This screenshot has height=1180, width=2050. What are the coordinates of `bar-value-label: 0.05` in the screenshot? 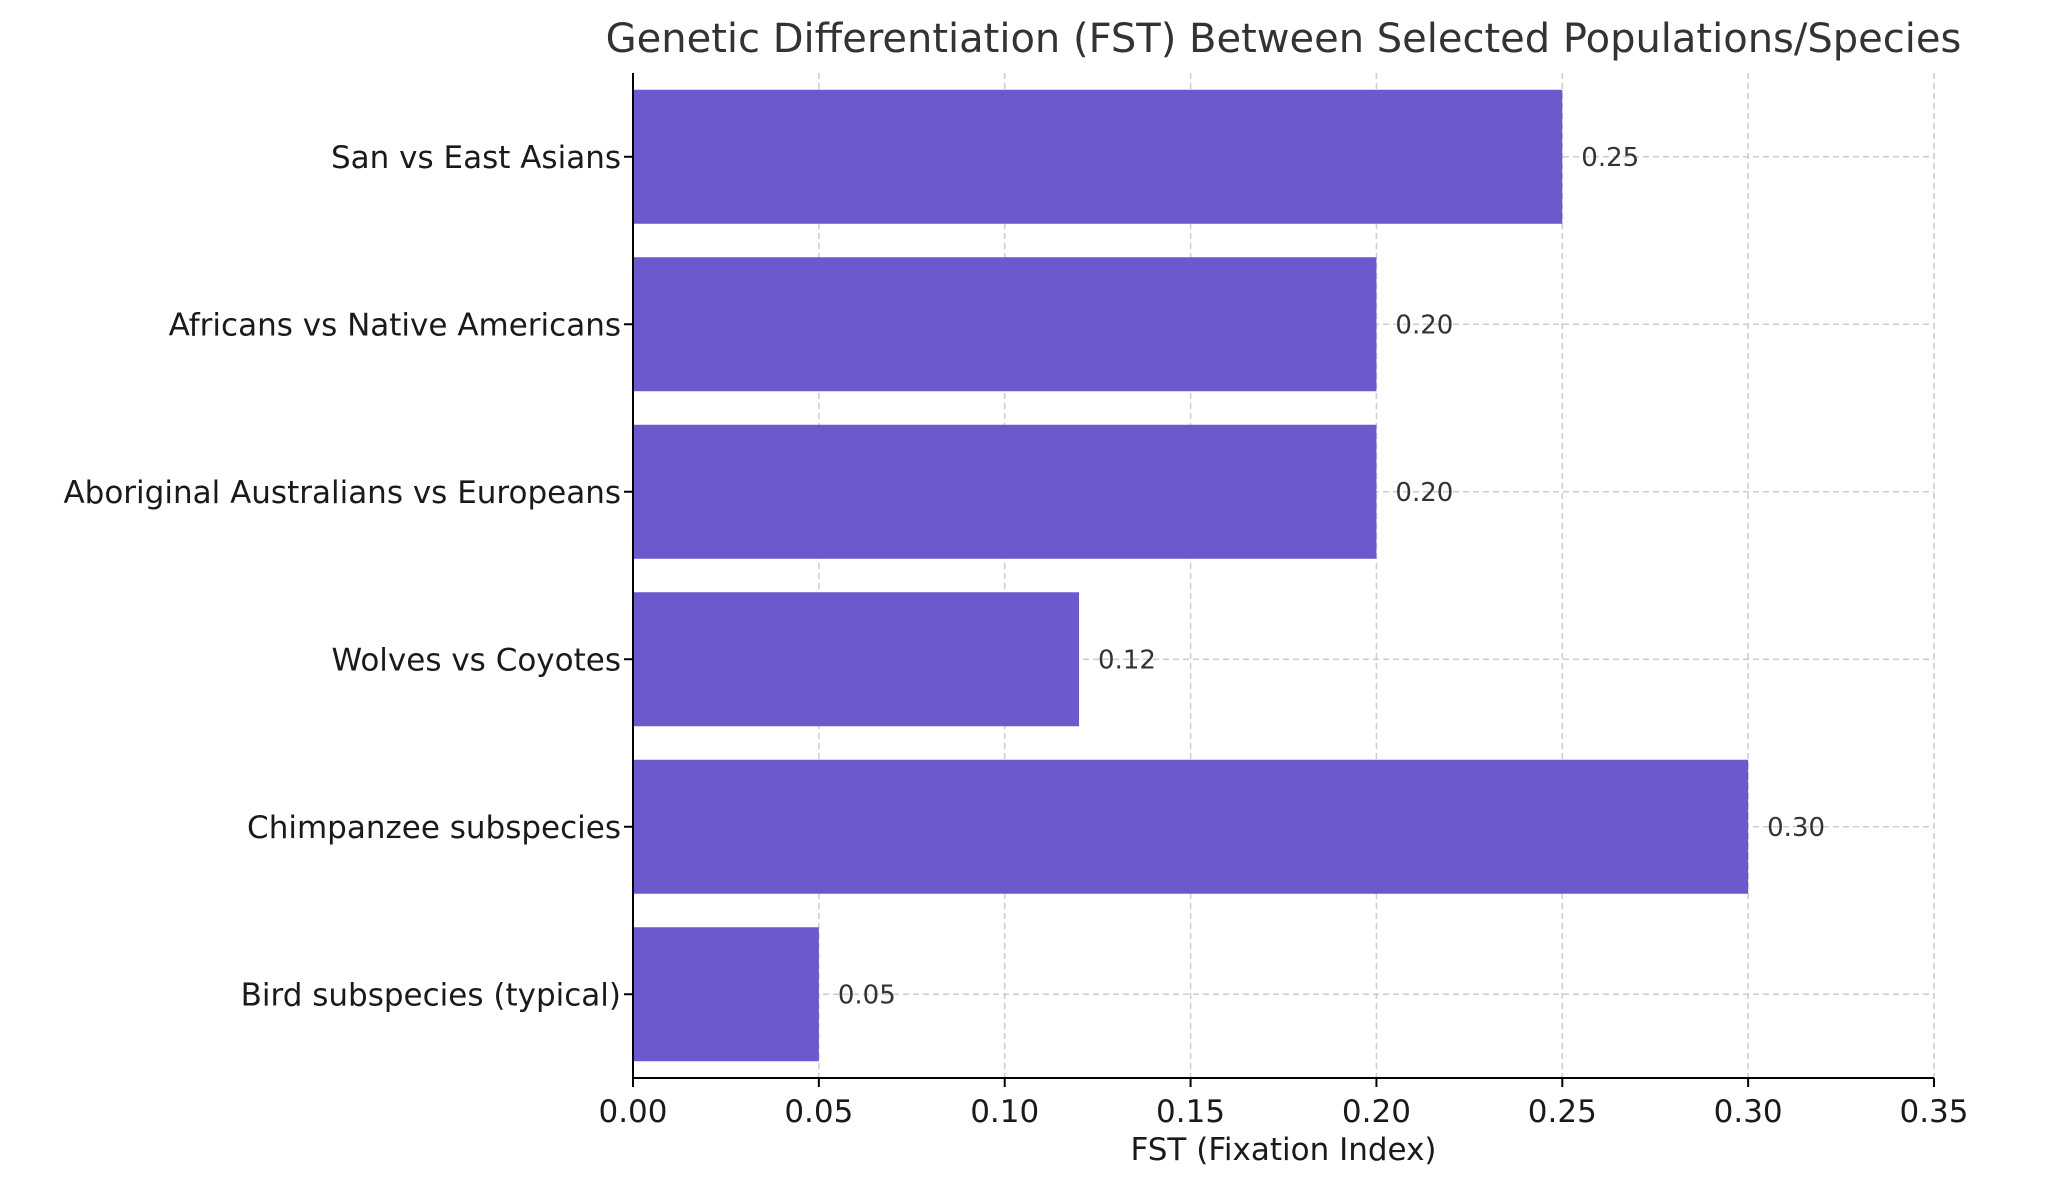 It's located at (867, 995).